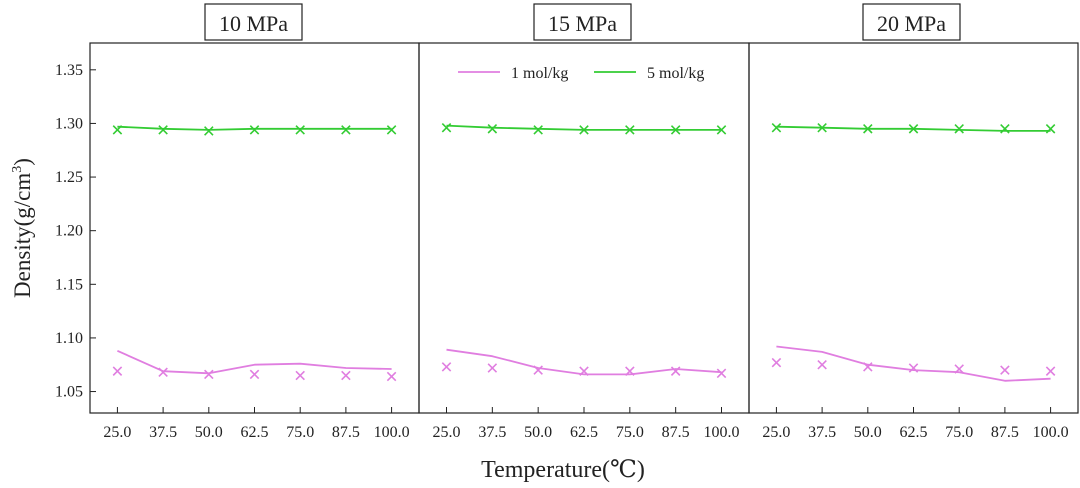 The image size is (1080, 488). I want to click on panel-15-mpa-title-box, so click(582, 22).